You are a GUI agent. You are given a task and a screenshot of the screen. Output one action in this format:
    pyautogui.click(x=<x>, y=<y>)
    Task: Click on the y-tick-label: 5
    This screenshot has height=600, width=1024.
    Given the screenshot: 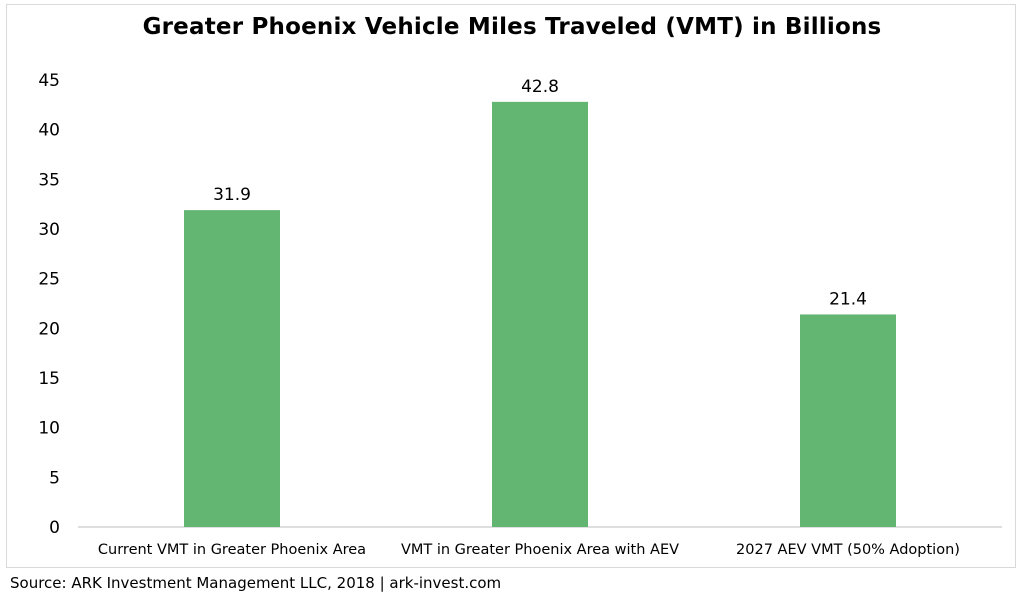 What is the action you would take?
    pyautogui.click(x=54, y=478)
    